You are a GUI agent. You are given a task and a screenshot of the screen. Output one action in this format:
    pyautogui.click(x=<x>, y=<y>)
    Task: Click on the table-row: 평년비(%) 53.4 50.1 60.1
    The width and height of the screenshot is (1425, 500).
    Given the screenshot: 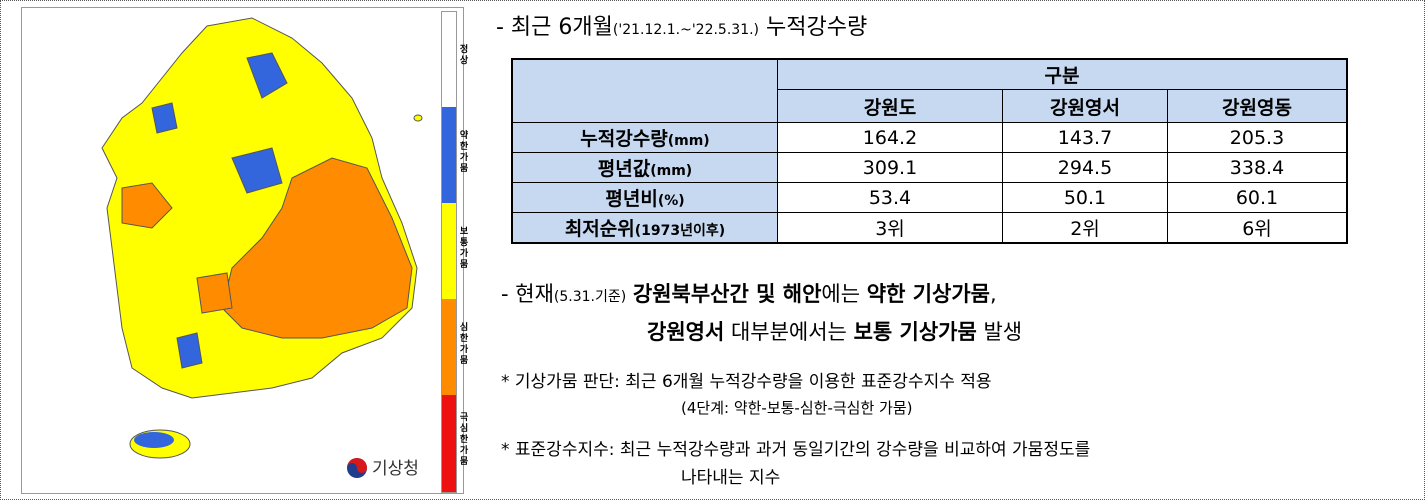 What is the action you would take?
    pyautogui.click(x=929, y=197)
    